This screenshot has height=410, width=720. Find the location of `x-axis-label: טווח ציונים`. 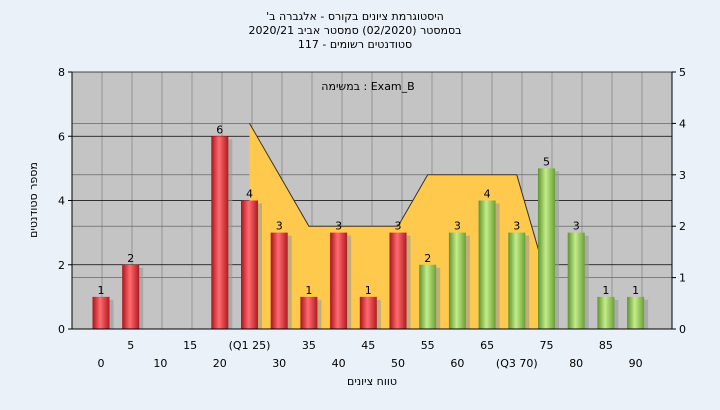

x-axis-label: טווח ציונים is located at coordinates (372, 381).